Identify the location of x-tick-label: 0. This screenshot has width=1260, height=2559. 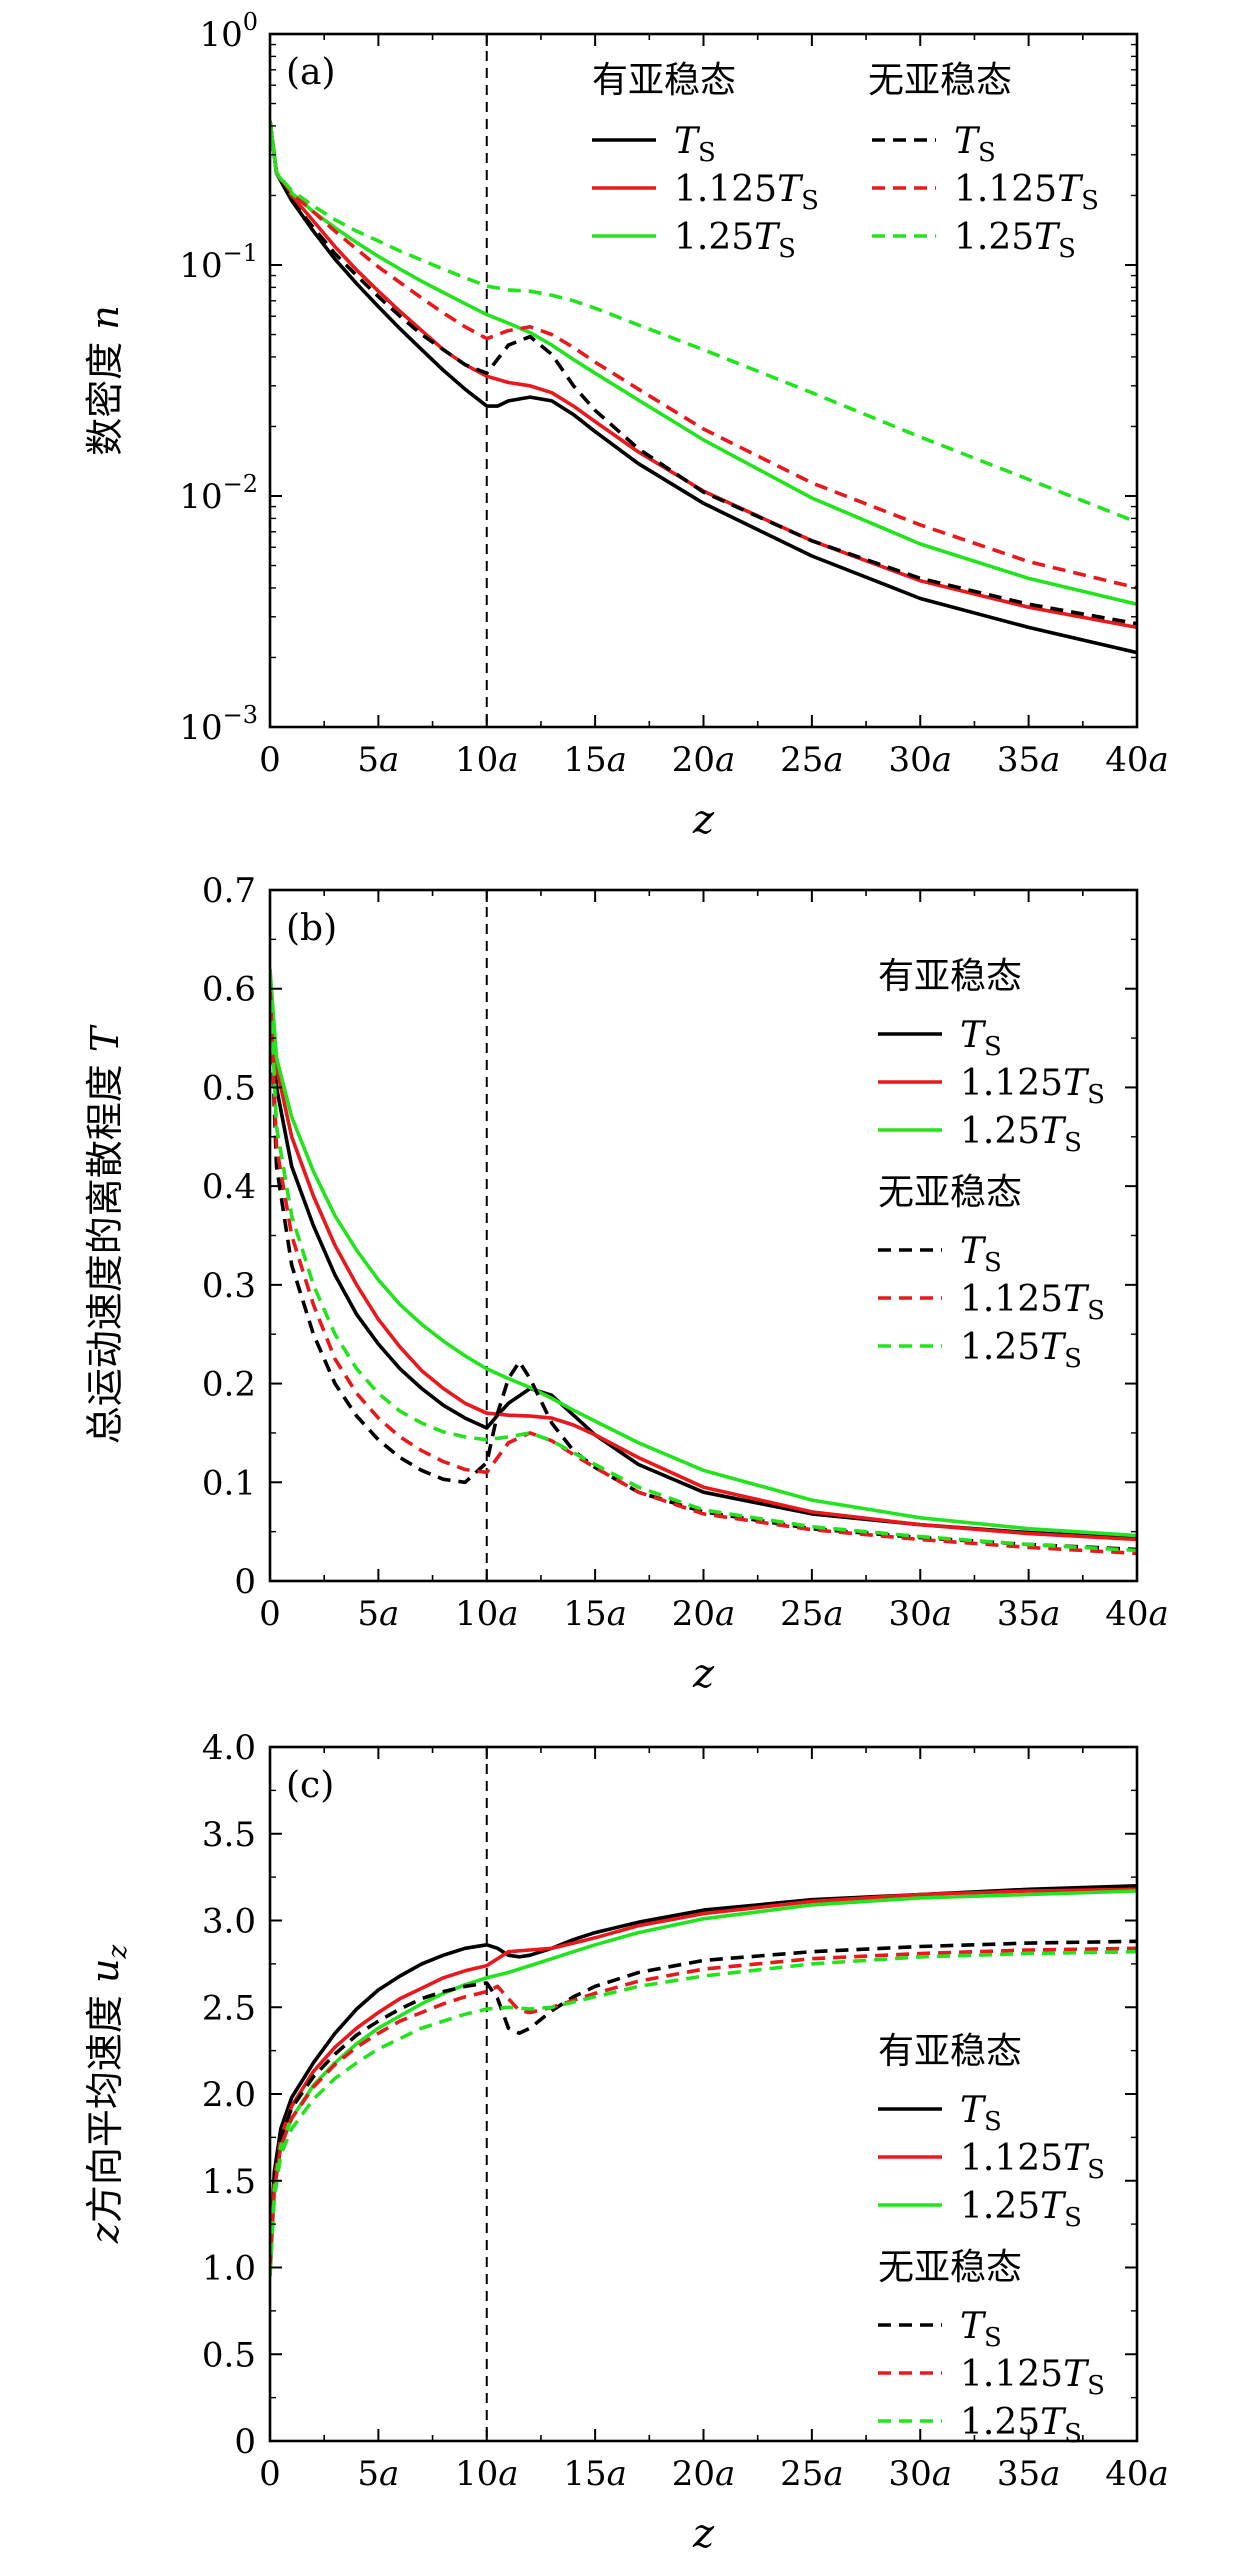
(270, 2474).